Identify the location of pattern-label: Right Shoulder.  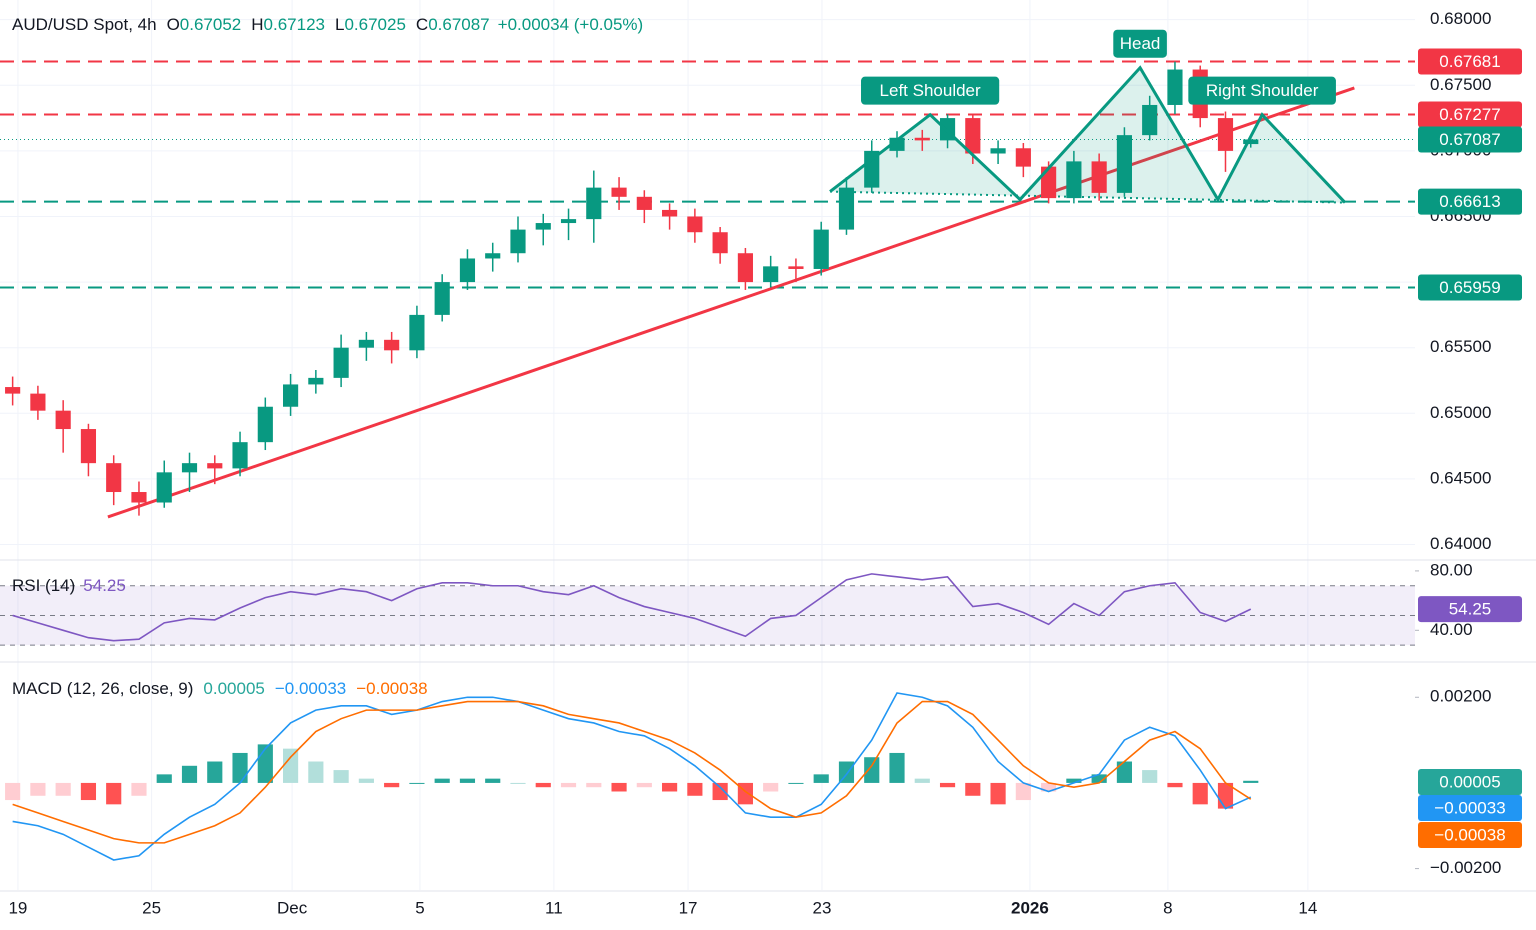
(1262, 90).